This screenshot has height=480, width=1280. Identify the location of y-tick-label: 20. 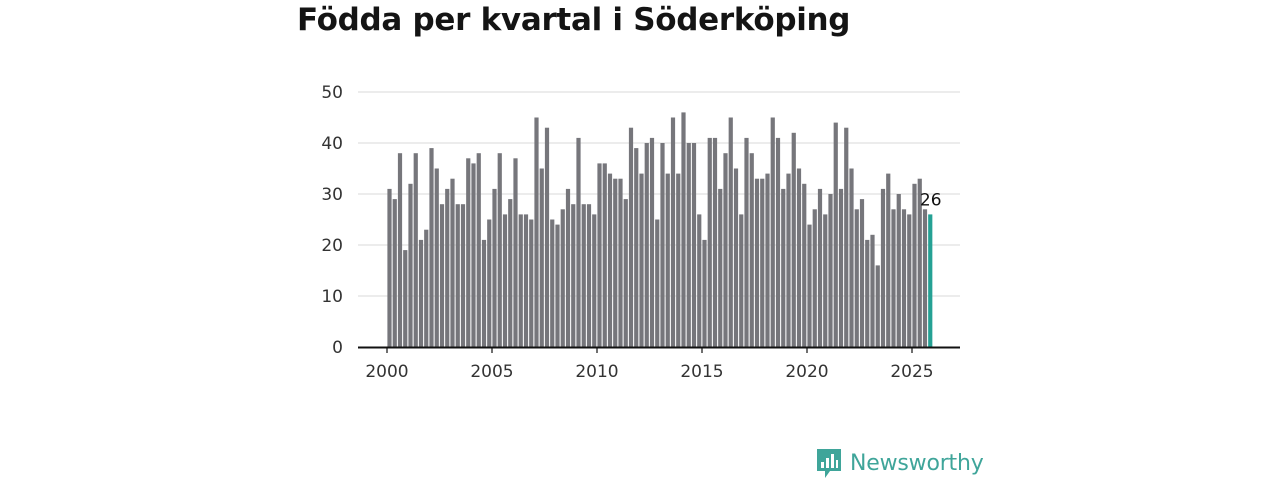
(332, 246).